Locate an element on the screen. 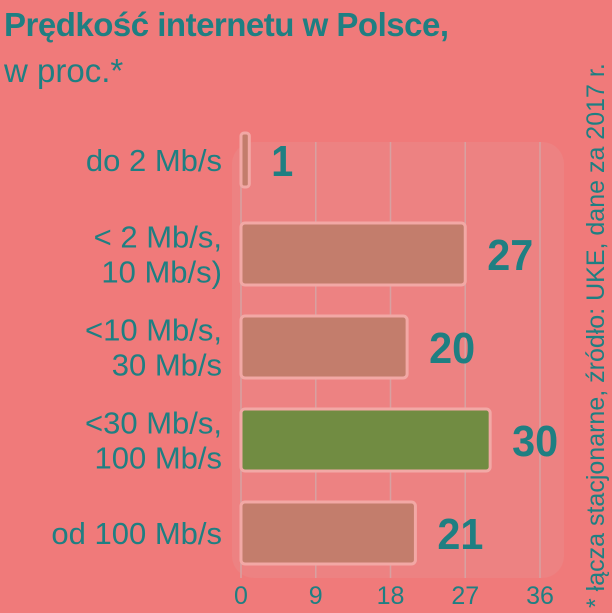 This screenshot has height=613, width=612. data-label: 27 is located at coordinates (510, 255).